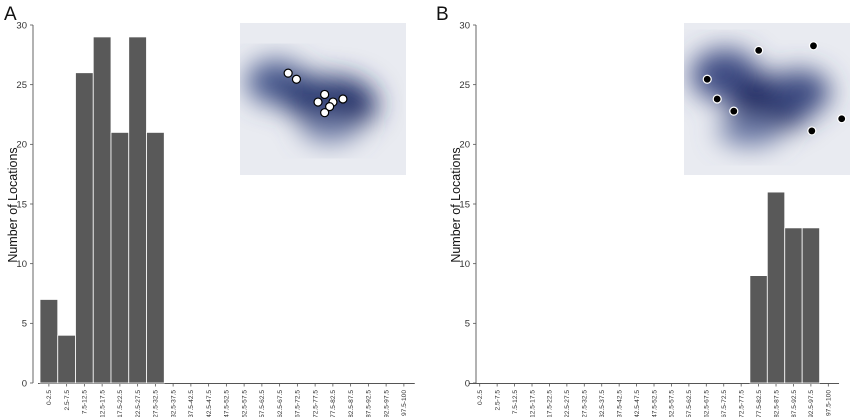 The width and height of the screenshot is (850, 417). What do you see at coordinates (810, 305) in the screenshot?
I see `bar-92.5-97.5` at bounding box center [810, 305].